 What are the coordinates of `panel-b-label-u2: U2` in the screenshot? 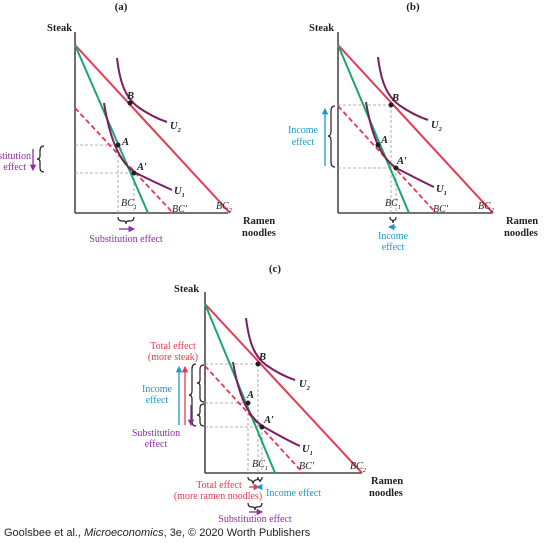 It's located at (437, 126).